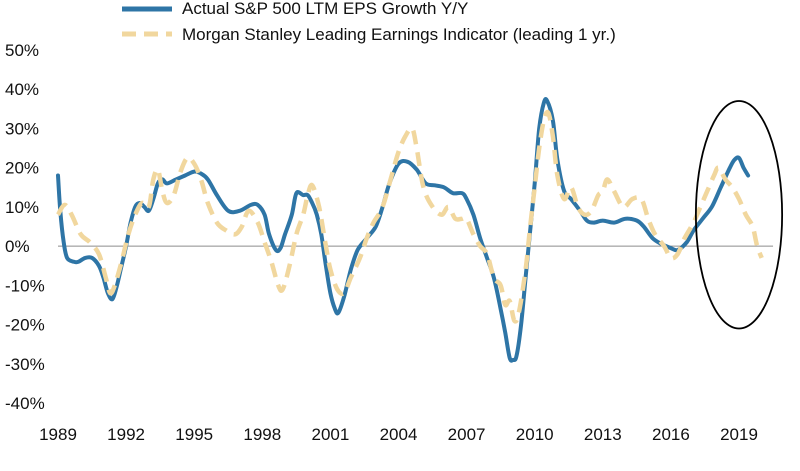 The image size is (800, 471). What do you see at coordinates (25, 403) in the screenshot?
I see `y-tick-label: -40%` at bounding box center [25, 403].